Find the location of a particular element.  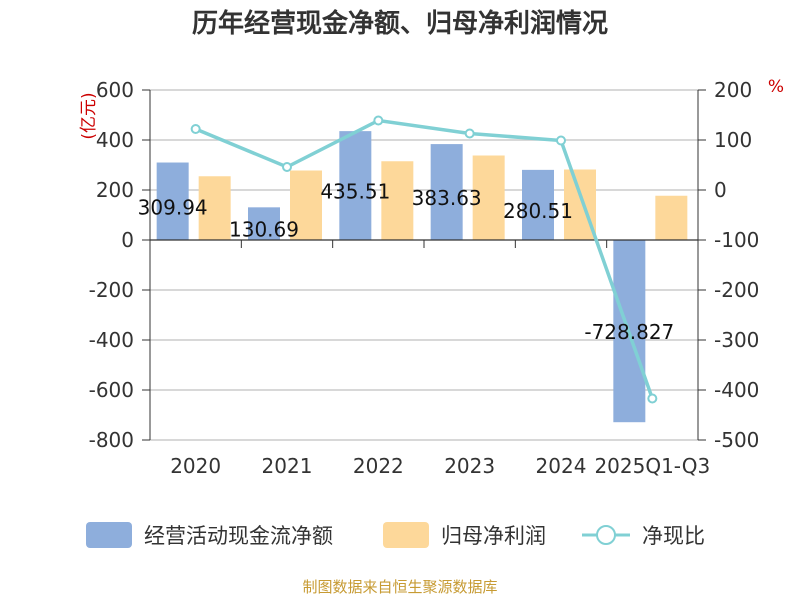

x-tick-label: 2020 is located at coordinates (195, 466).